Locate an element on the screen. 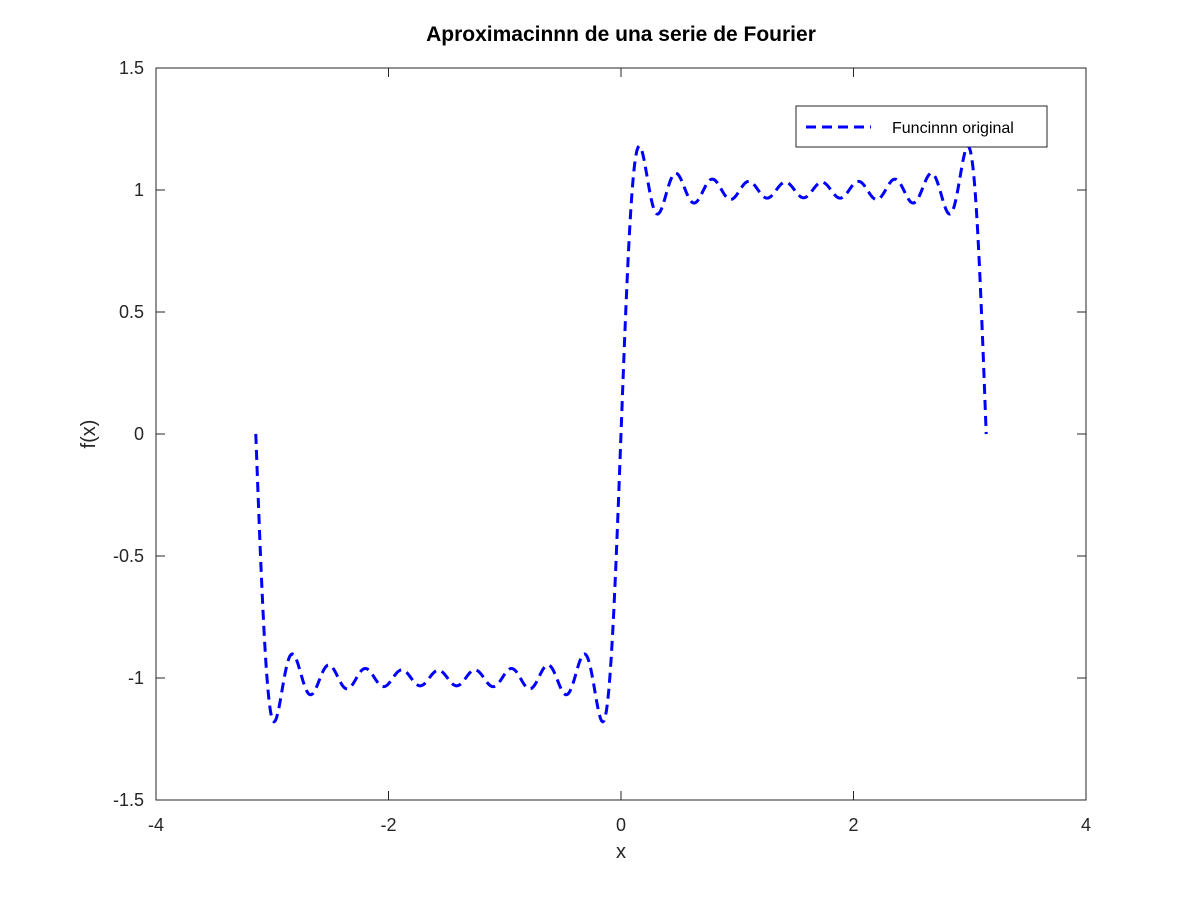 Image resolution: width=1200 pixels, height=900 pixels. chart-title: Aproximacinnn de una serie de Fourier is located at coordinates (621, 34).